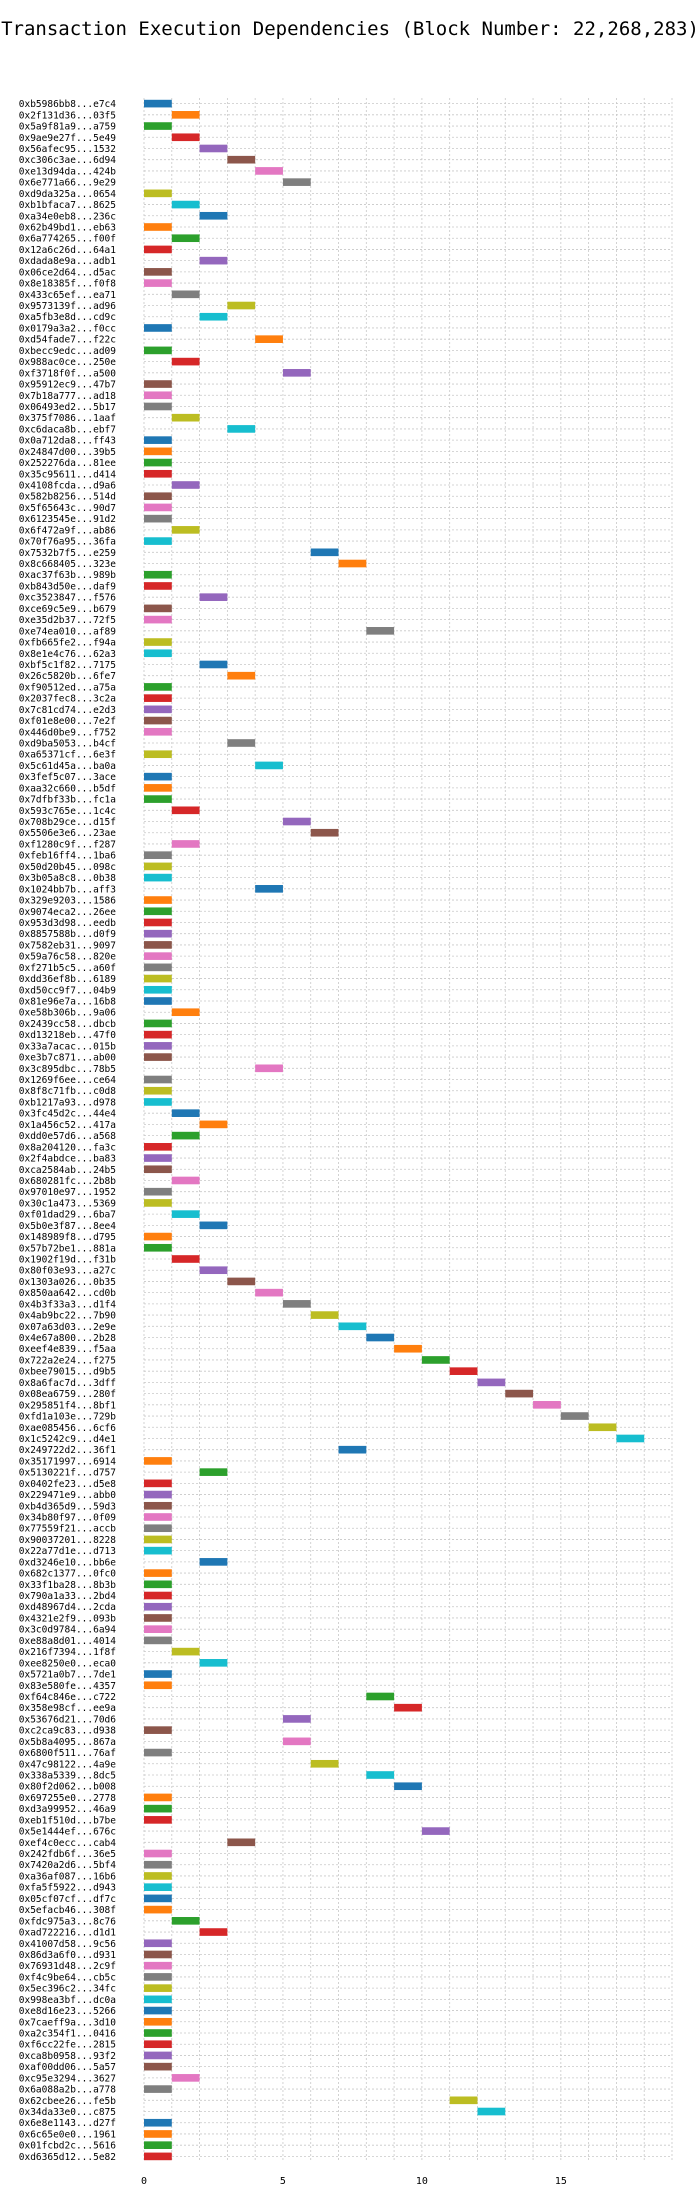 This screenshot has width=700, height=2208. Describe the element at coordinates (68, 1338) in the screenshot. I see `y-tick-label: 0x4e67a800...2b28` at that location.